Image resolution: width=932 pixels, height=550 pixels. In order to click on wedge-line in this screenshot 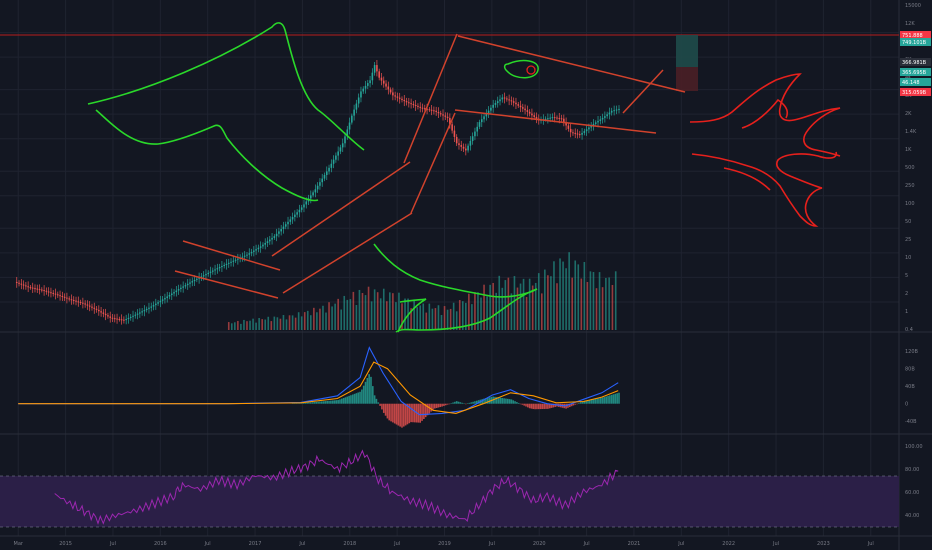, I will do `click(643, 91)`.